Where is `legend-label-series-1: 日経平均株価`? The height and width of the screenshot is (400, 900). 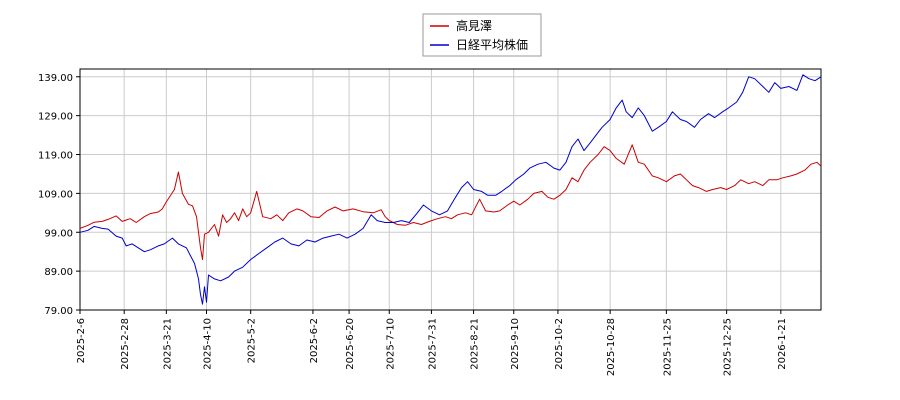
legend-label-series-1: 日経平均株価 is located at coordinates (492, 44).